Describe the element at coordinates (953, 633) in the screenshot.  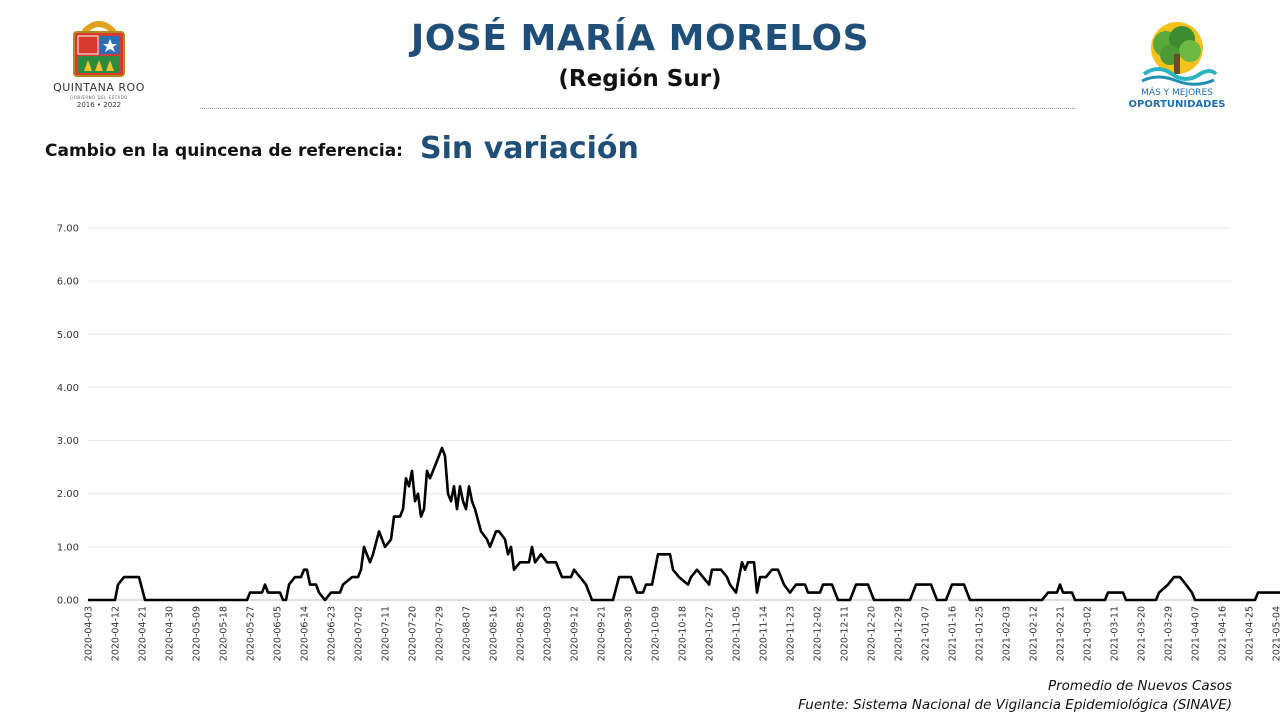
I see `x-tick-label: 2021-01-16` at that location.